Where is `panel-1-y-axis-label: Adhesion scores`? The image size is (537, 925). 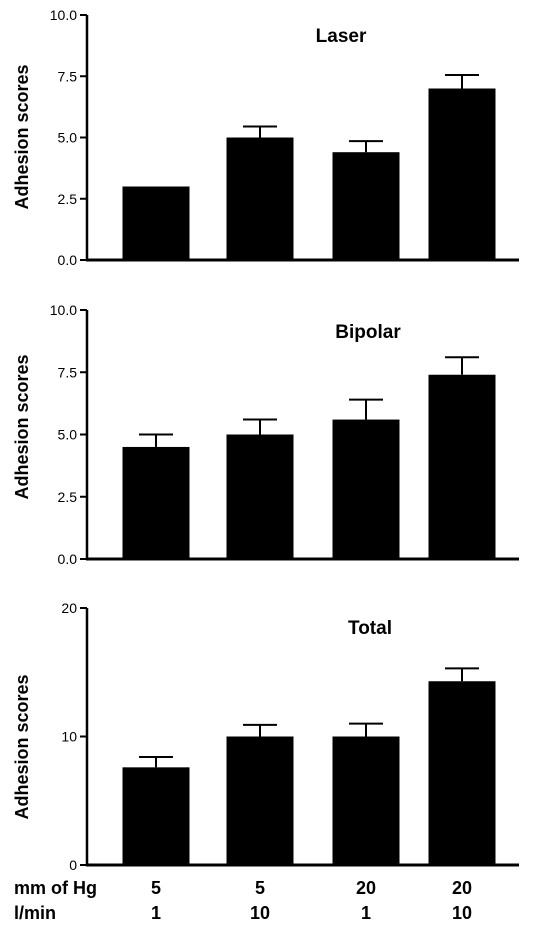 panel-1-y-axis-label: Adhesion scores is located at coordinates (22, 136).